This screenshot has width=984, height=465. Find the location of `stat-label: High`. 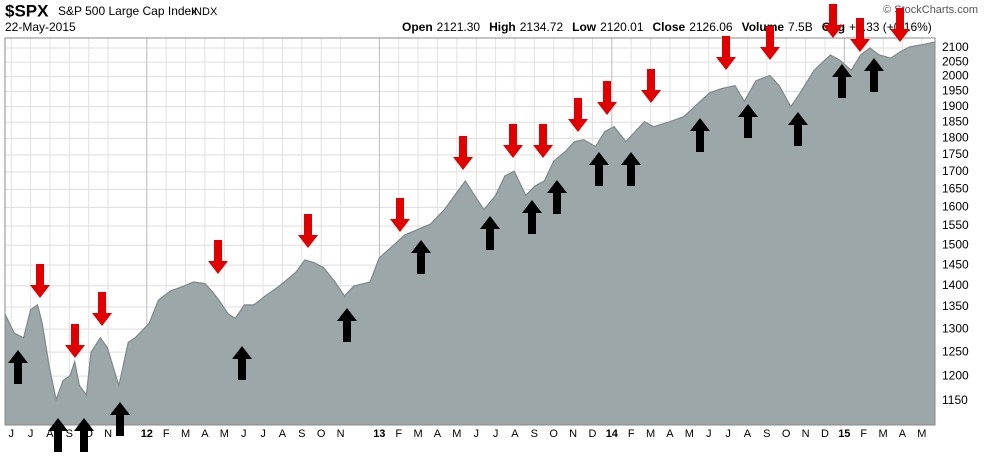

stat-label: High is located at coordinates (502, 27).